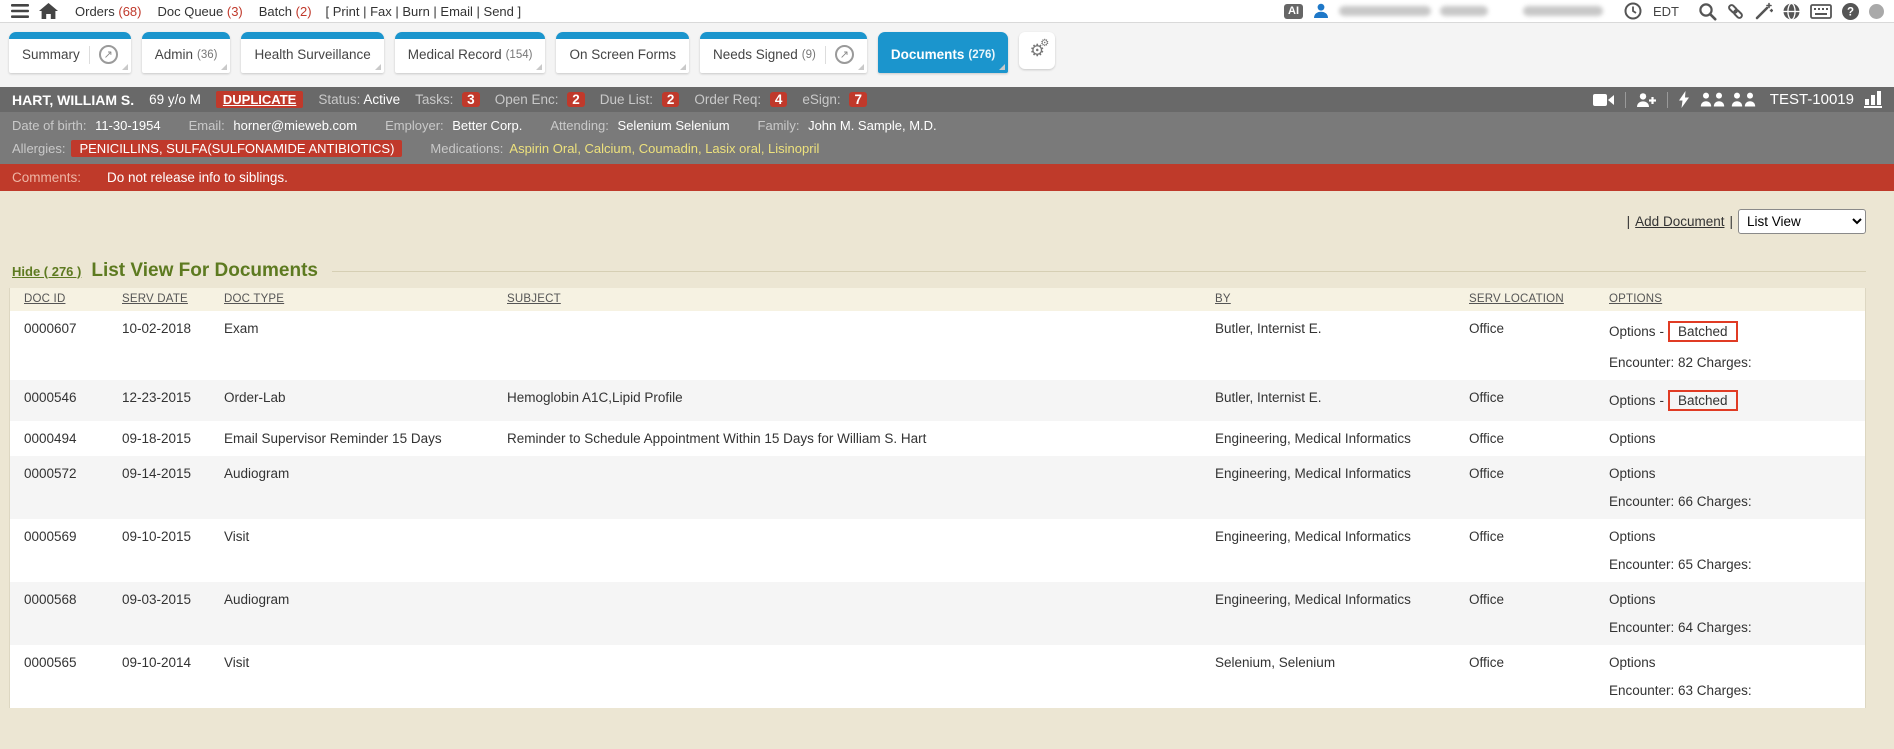 This screenshot has width=1894, height=749. What do you see at coordinates (783, 52) in the screenshot?
I see `tab-needs-signed: Needs Signed (9) ↗` at bounding box center [783, 52].